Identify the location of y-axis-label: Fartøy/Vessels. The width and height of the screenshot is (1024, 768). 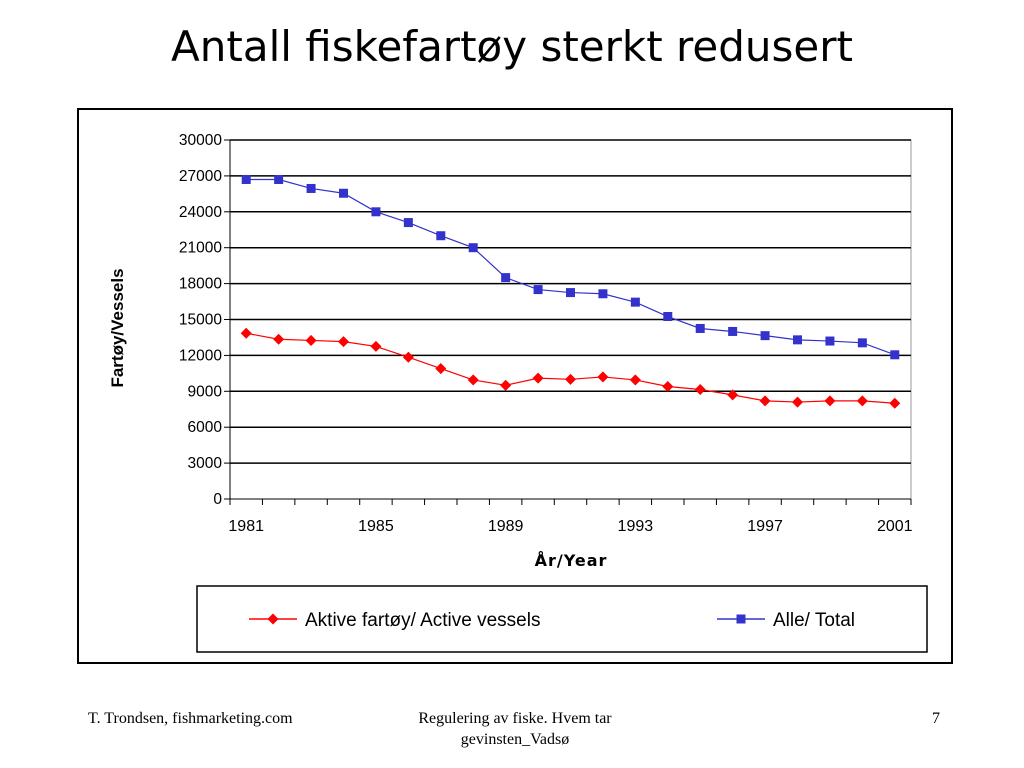
(117, 327).